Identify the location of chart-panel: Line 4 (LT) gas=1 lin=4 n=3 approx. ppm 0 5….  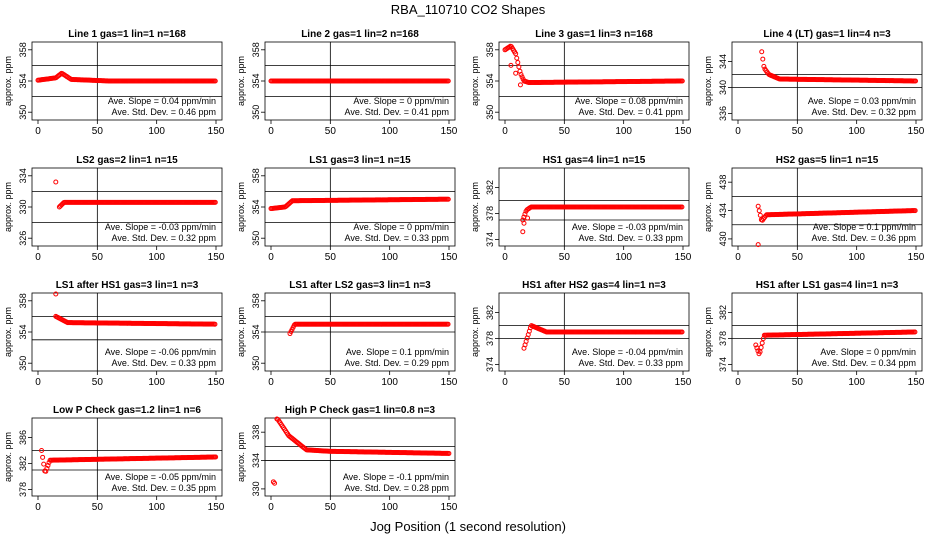
(814, 83).